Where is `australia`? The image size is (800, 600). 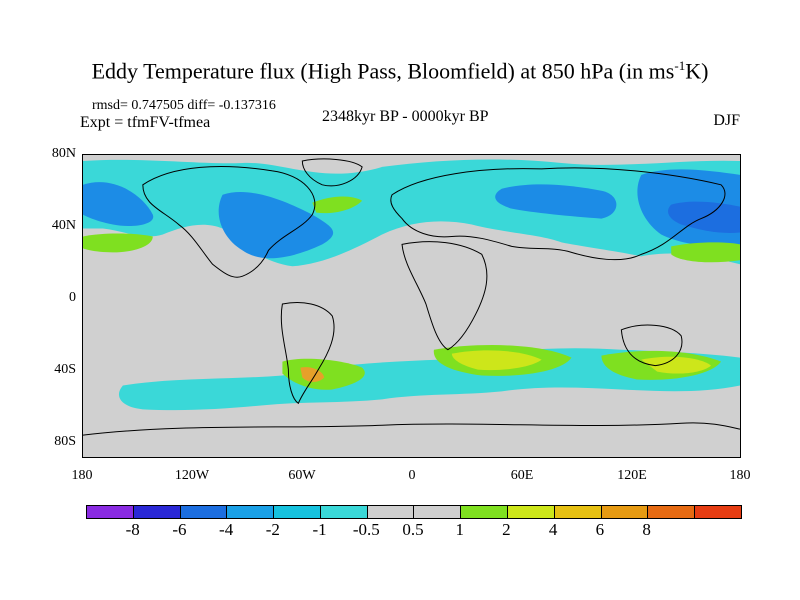 australia is located at coordinates (651, 345).